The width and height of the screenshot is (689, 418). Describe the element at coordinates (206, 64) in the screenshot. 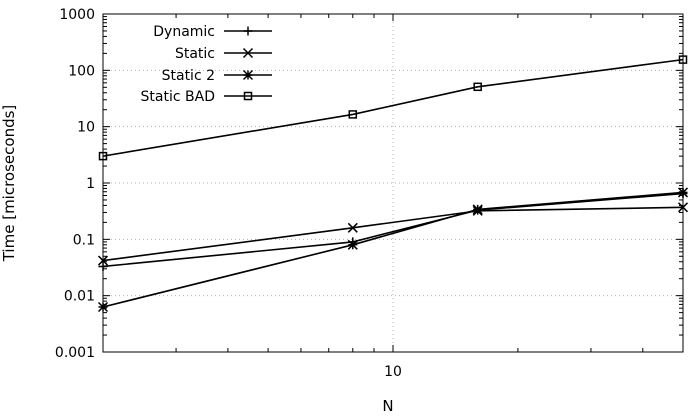

I see `legend: Dynamic Static Static 2 Static BAD` at that location.